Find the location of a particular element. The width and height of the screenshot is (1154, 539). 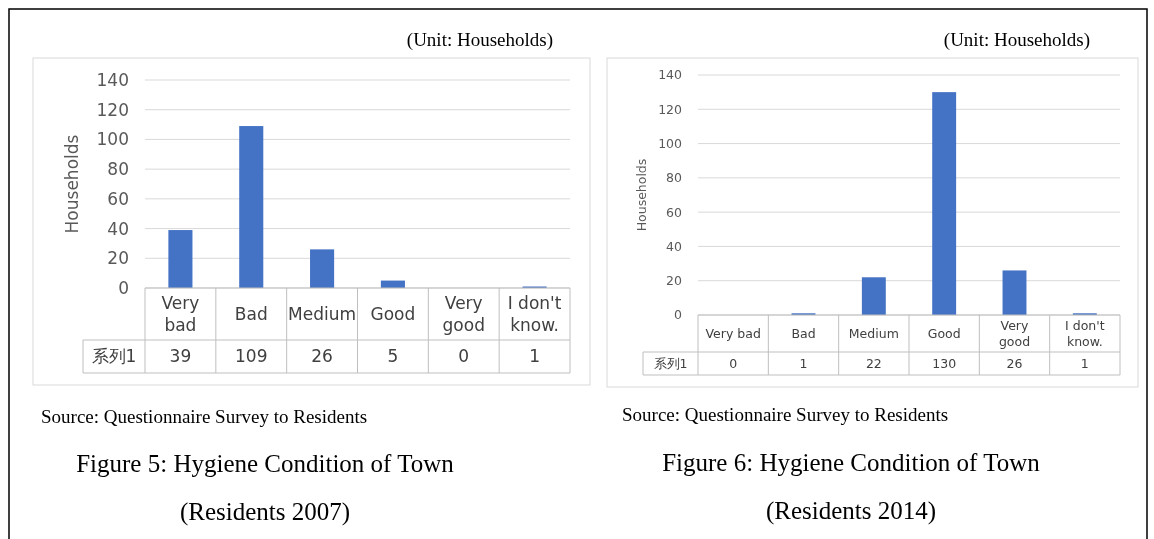

data-label: 39 is located at coordinates (180, 356).